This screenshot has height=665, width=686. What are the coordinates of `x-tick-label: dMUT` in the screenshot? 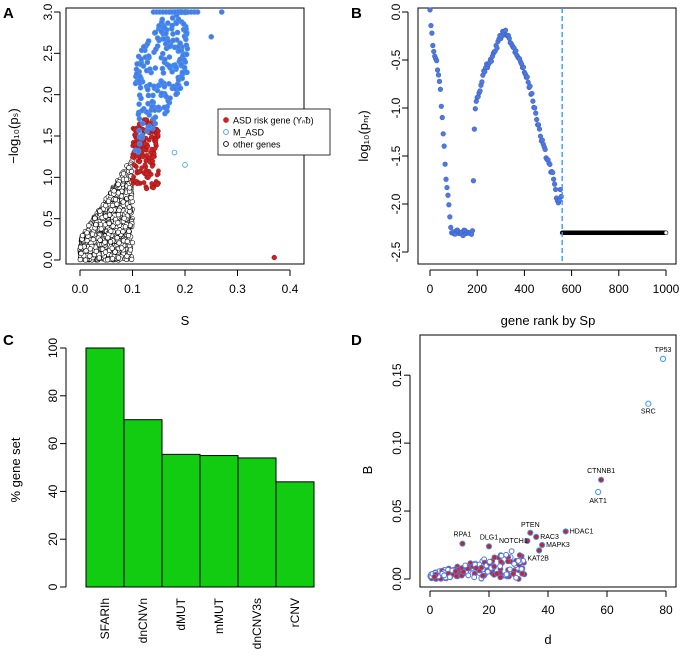 It's located at (181, 613).